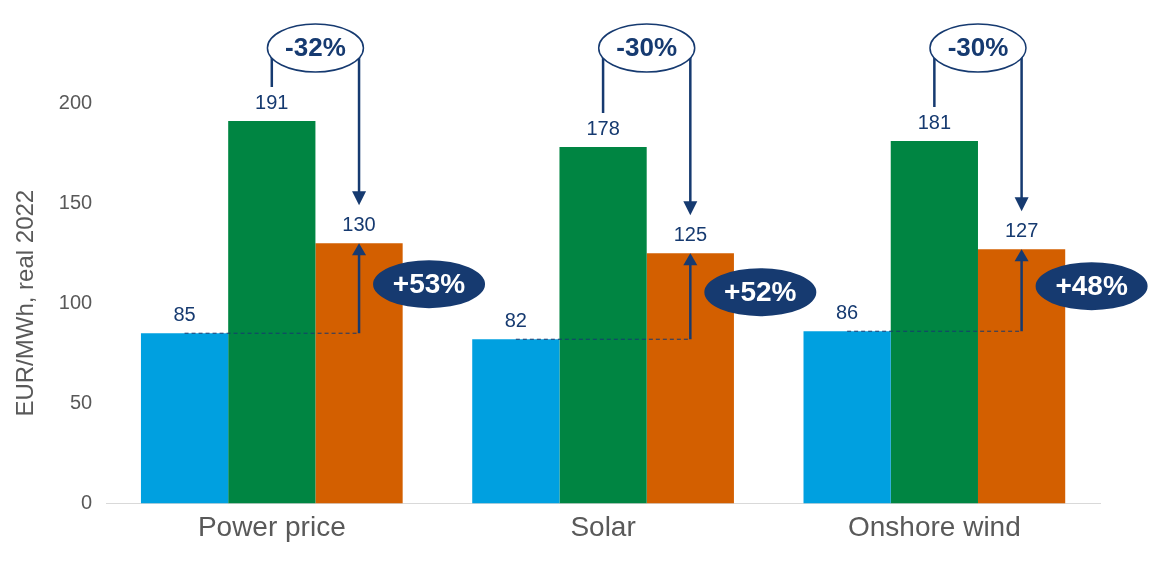 This screenshot has width=1168, height=561. I want to click on data-label: 125, so click(690, 233).